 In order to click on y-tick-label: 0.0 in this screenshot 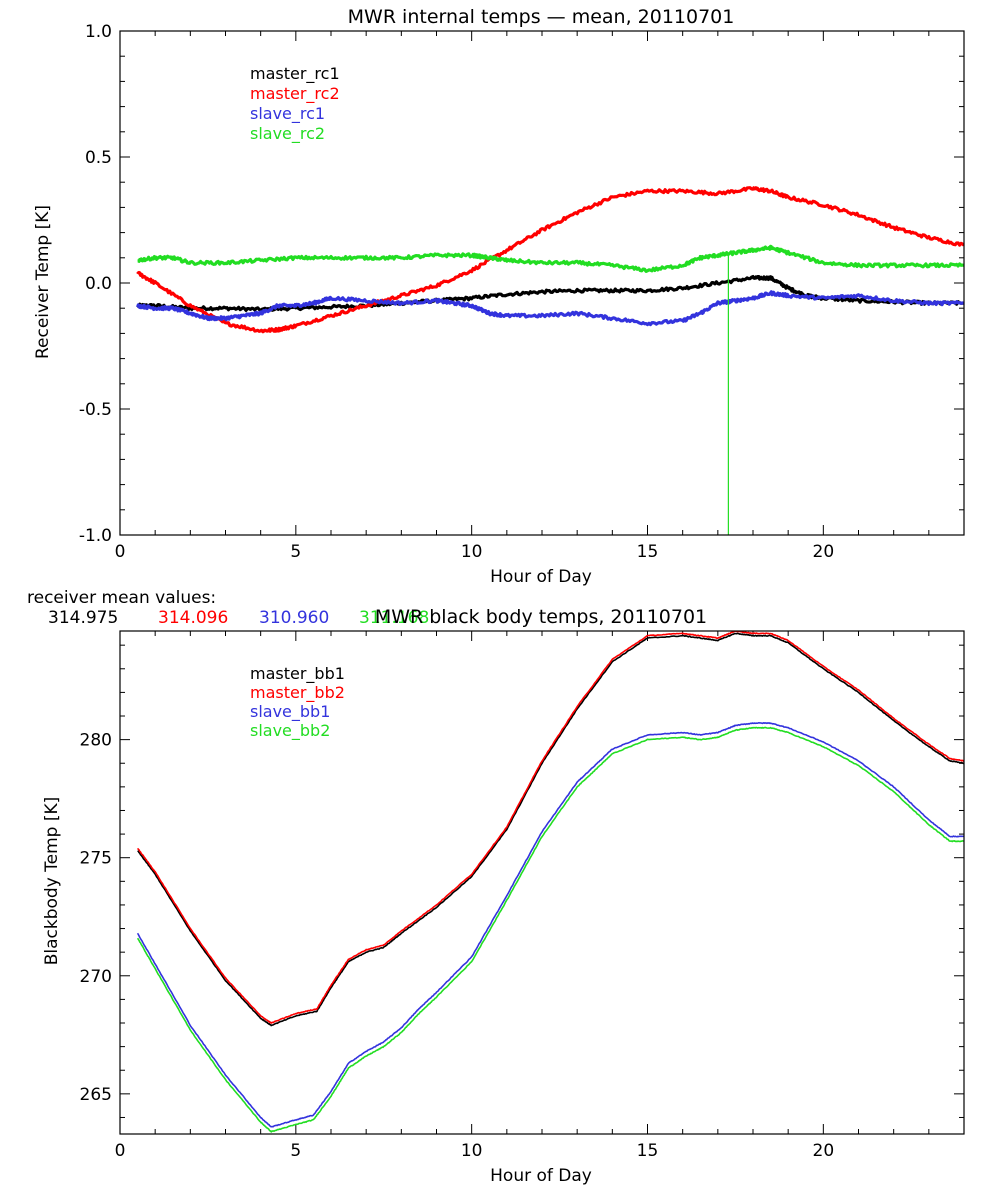, I will do `click(98, 284)`.